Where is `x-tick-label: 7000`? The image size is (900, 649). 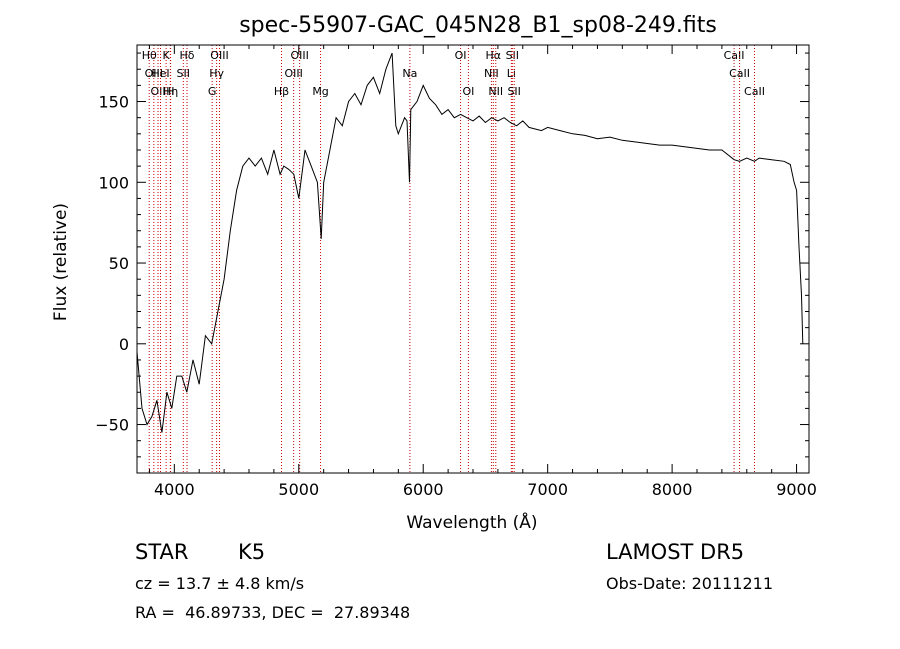
x-tick-label: 7000 is located at coordinates (547, 489).